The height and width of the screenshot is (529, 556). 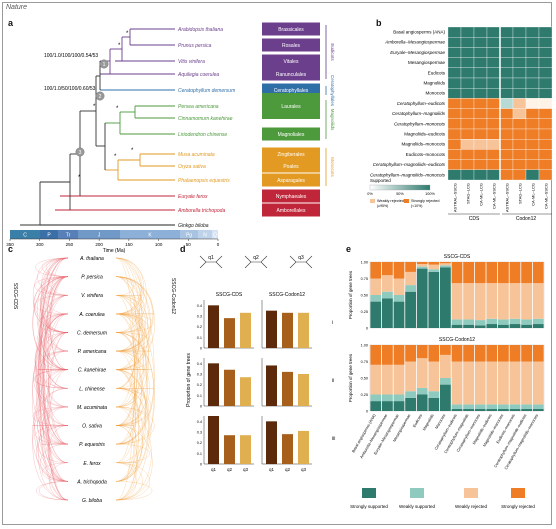 What do you see at coordinates (423, 144) in the screenshot?
I see `heatmap-row-label: Magnoliids–monocots` at bounding box center [423, 144].